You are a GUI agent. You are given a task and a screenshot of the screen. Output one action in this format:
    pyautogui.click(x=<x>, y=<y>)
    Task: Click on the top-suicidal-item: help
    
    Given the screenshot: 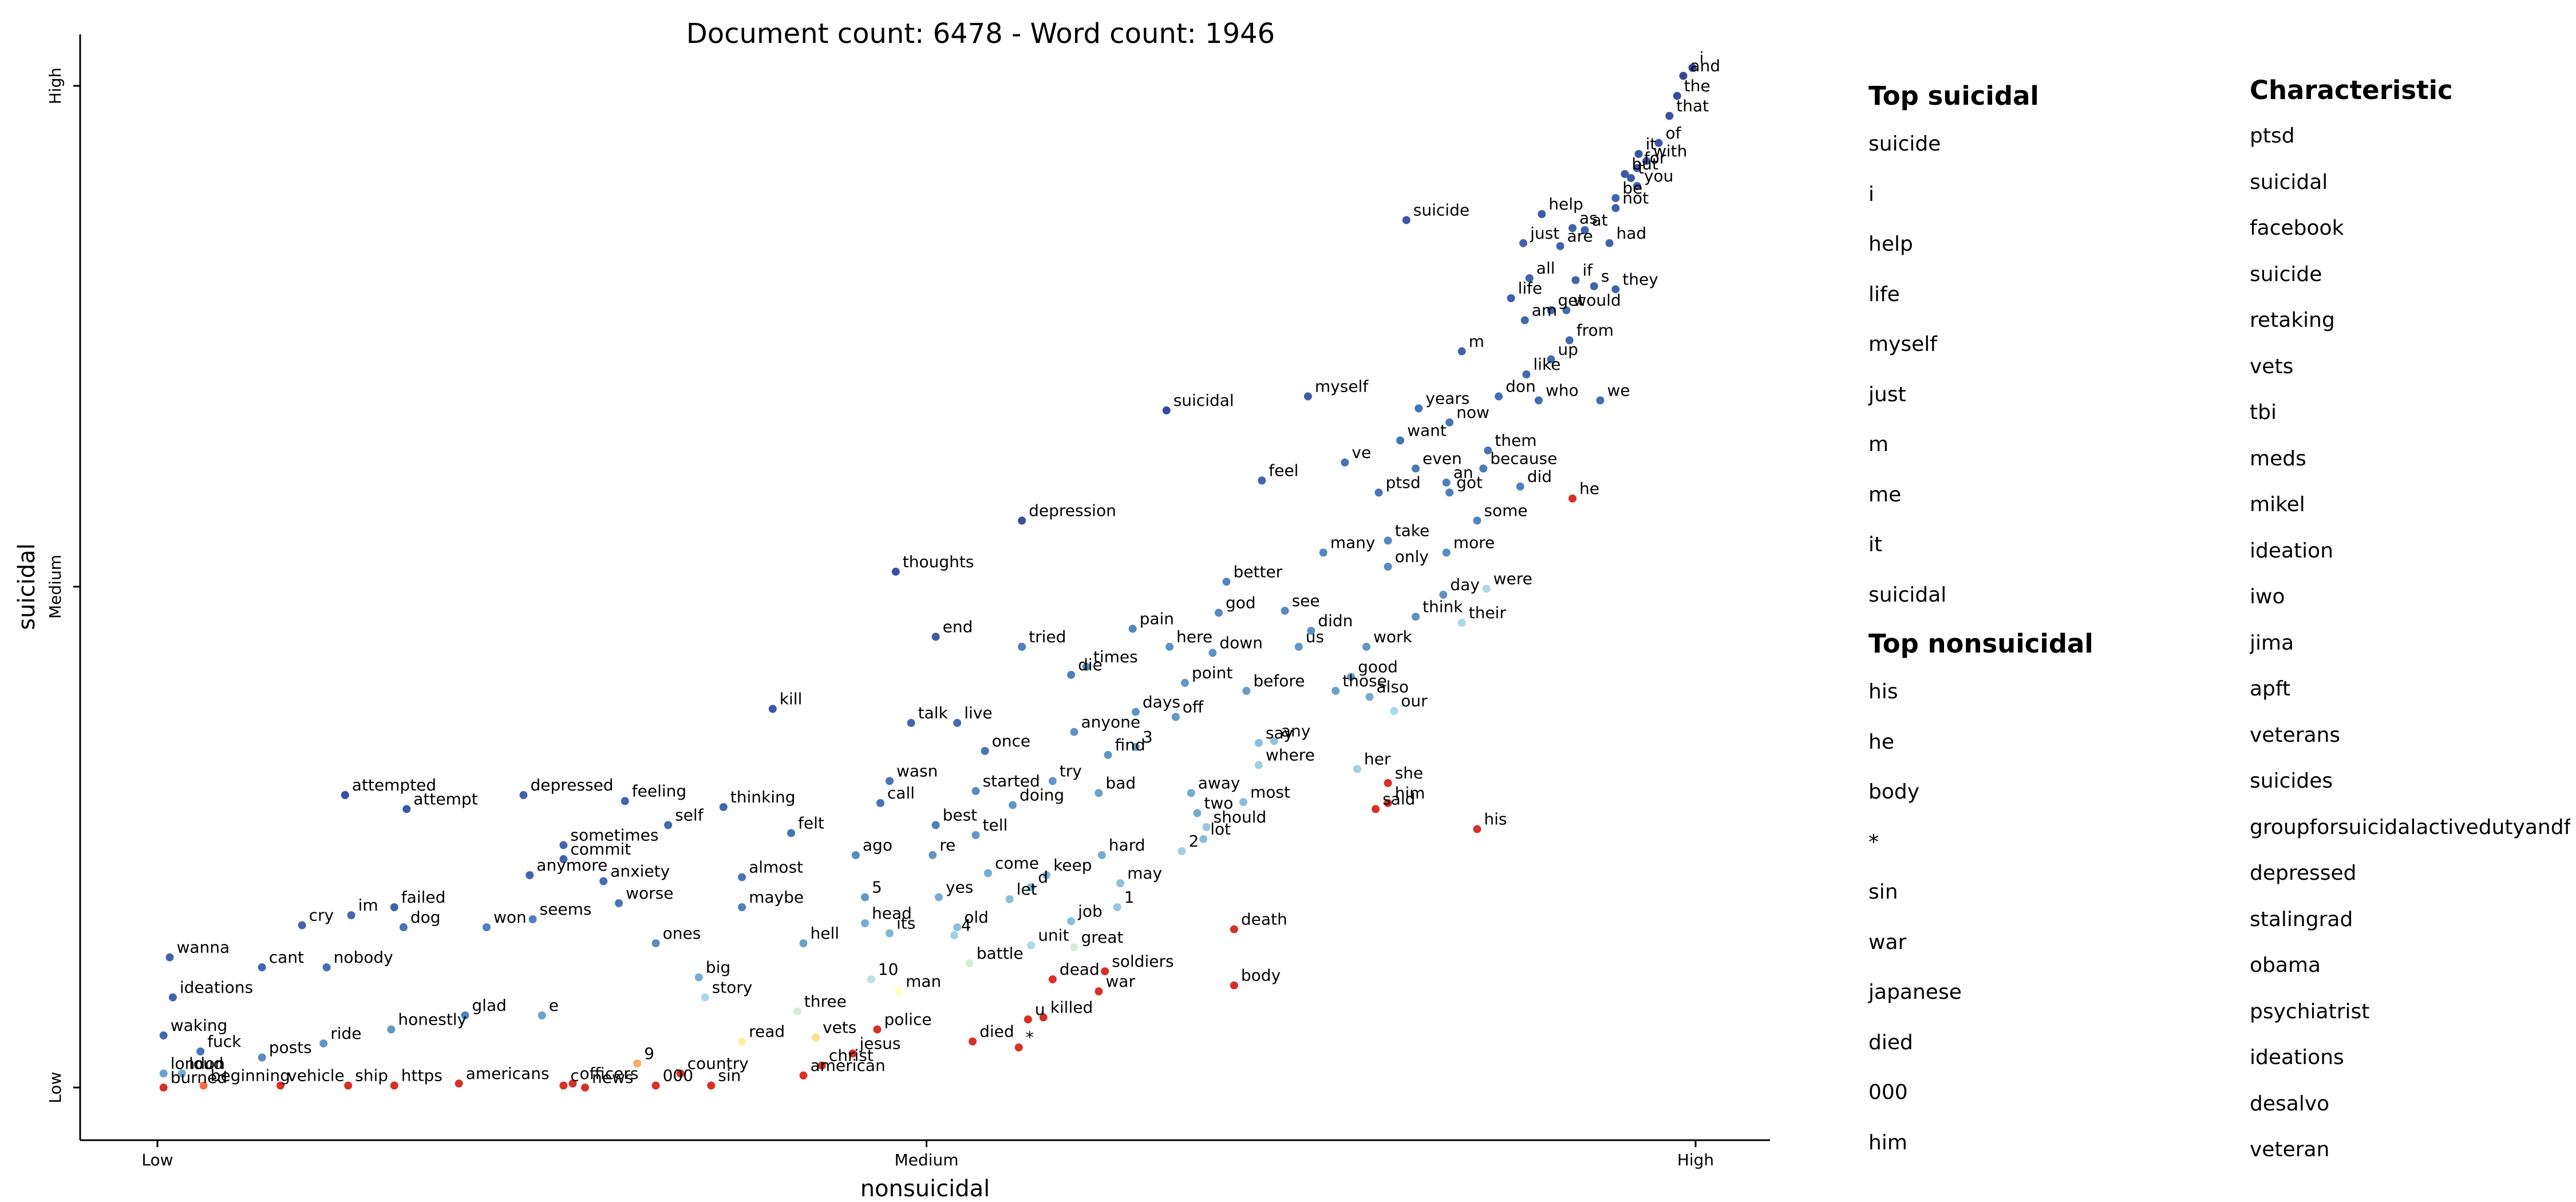 What is the action you would take?
    pyautogui.click(x=1890, y=244)
    